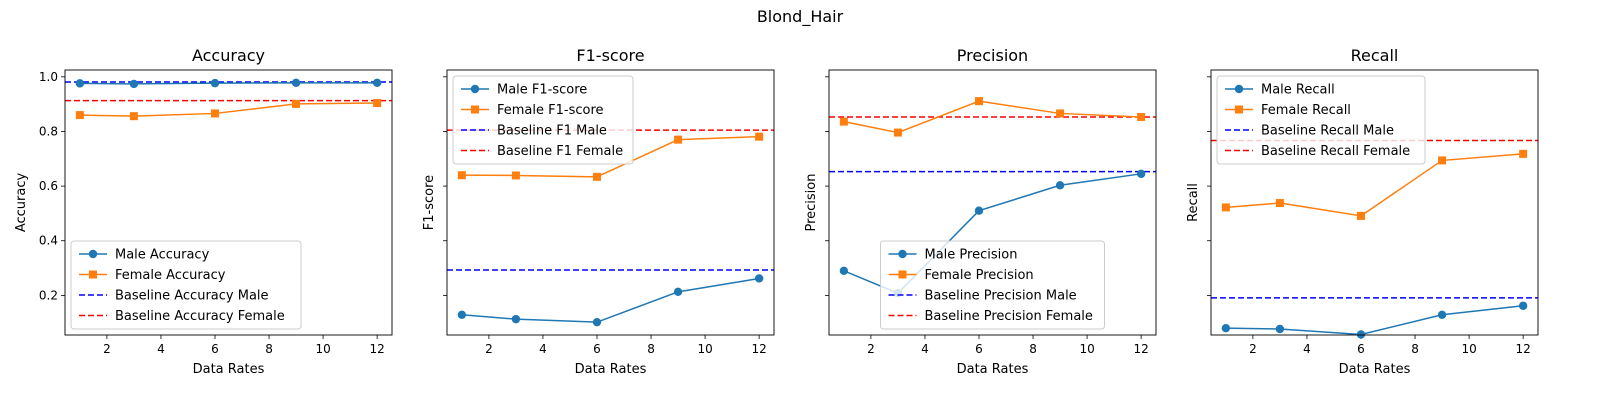 The height and width of the screenshot is (400, 1600). What do you see at coordinates (1327, 131) in the screenshot?
I see `legend-label: Baseline Recall Male` at bounding box center [1327, 131].